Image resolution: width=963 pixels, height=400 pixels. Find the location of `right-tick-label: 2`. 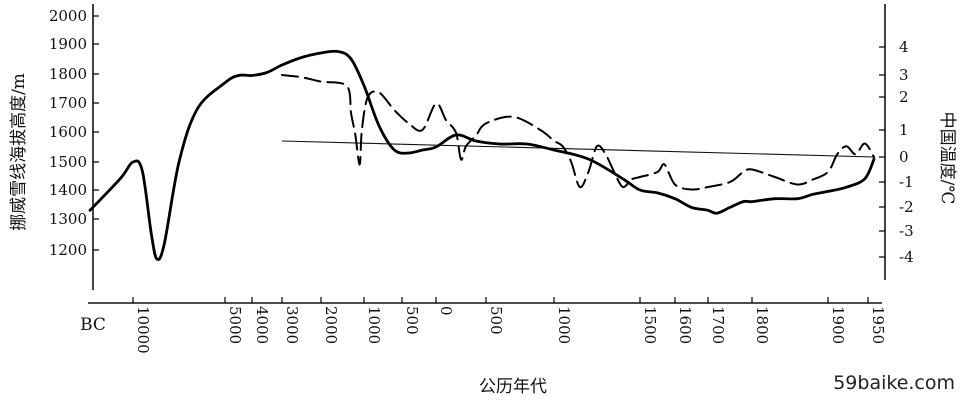

right-tick-label: 2 is located at coordinates (904, 97).